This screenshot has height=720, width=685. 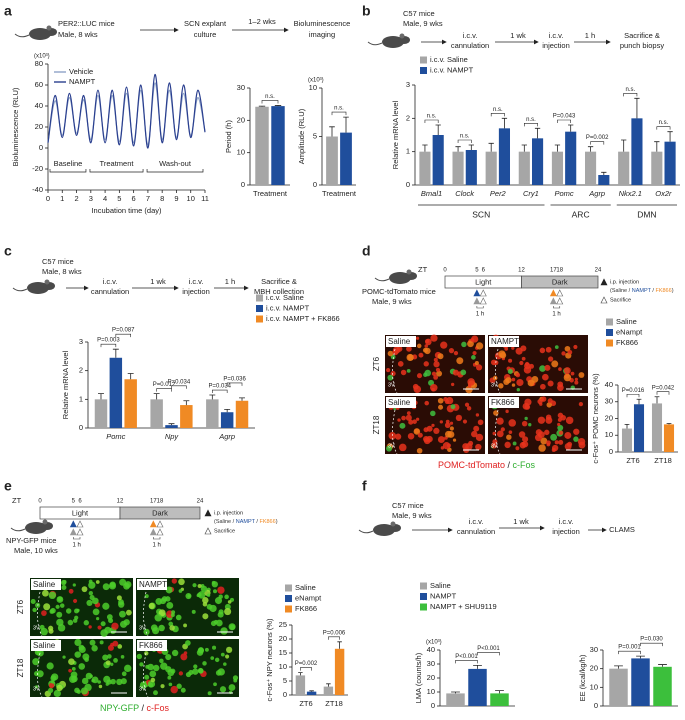 What do you see at coordinates (597, 138) in the screenshot?
I see `significance-label: P=0.002` at bounding box center [597, 138].